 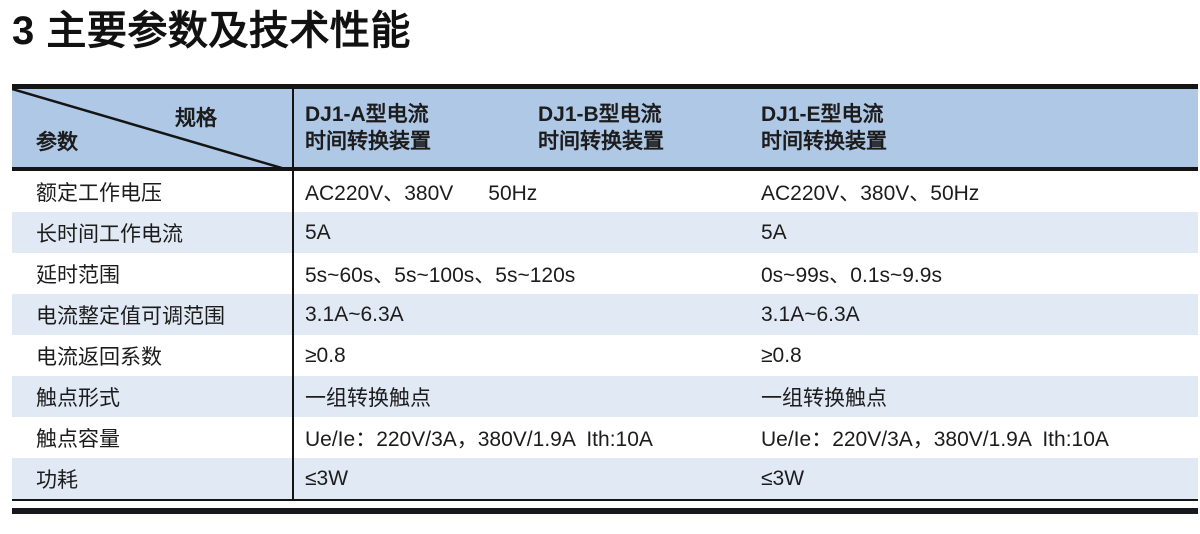 What do you see at coordinates (824, 398) in the screenshot?
I see `value-e-cell: 一组转换触点` at bounding box center [824, 398].